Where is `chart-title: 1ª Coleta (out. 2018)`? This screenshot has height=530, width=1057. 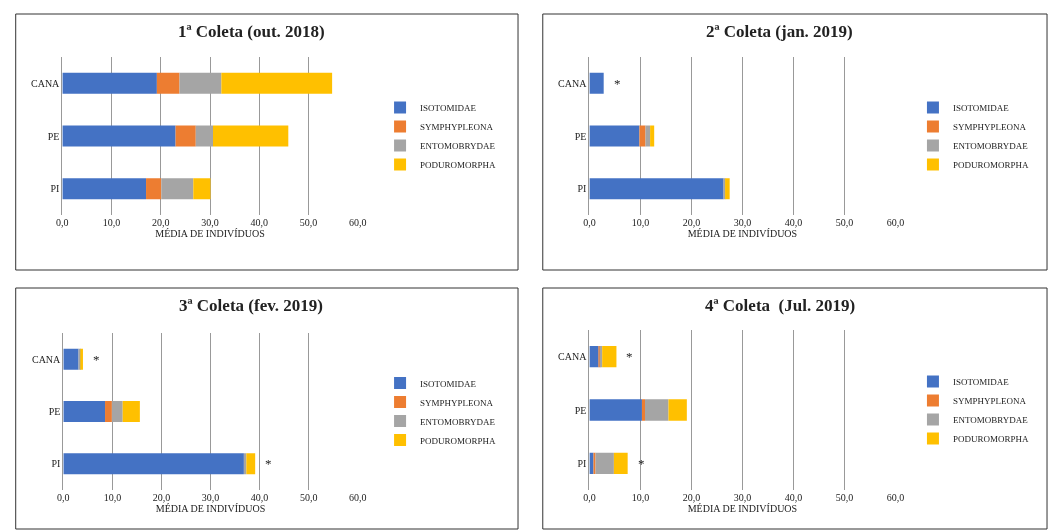 chart-title: 1ª Coleta (out. 2018) is located at coordinates (251, 31).